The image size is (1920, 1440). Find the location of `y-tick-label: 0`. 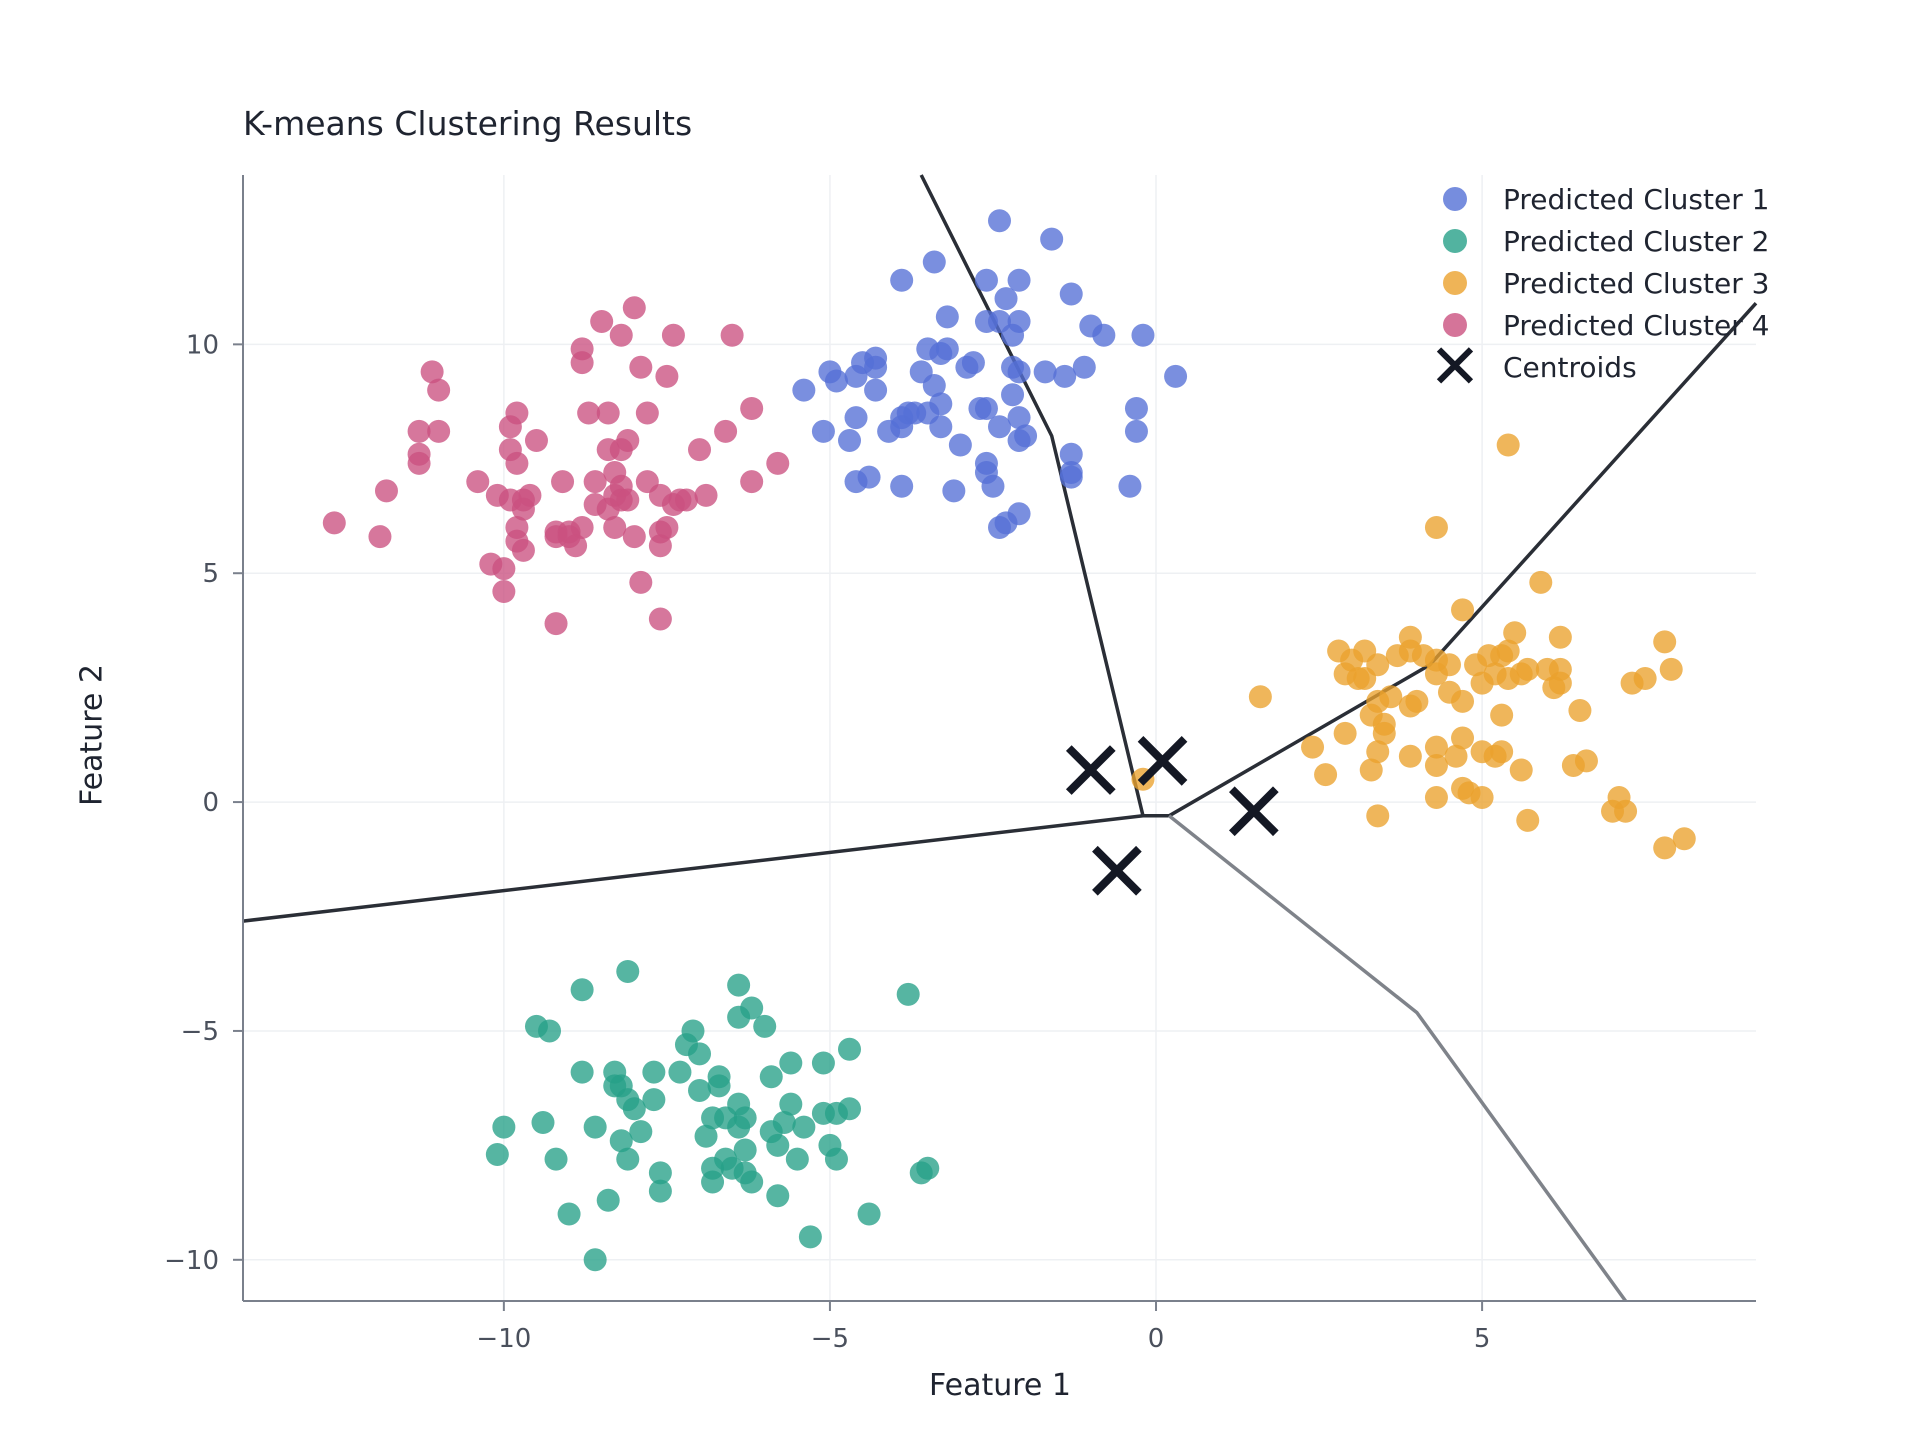

y-tick-label: 0 is located at coordinates (210, 803).